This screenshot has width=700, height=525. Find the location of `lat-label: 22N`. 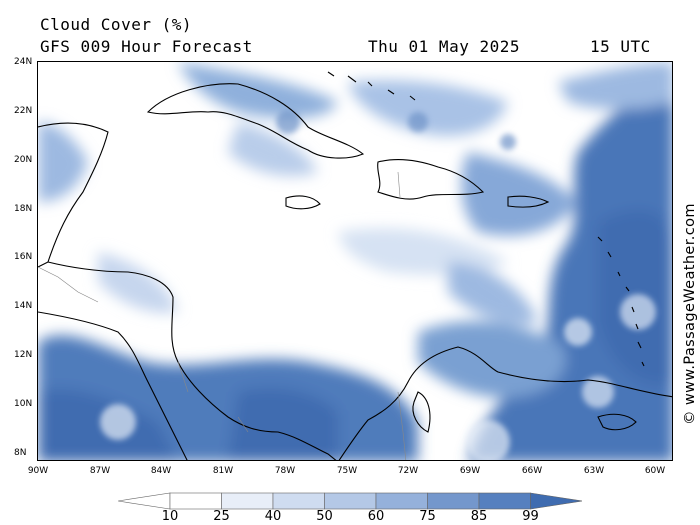

lat-label: 22N is located at coordinates (23, 111).